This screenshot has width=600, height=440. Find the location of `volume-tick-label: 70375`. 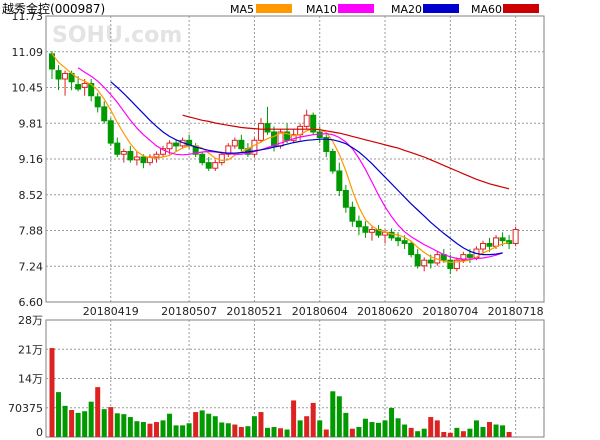

volume-tick-label: 70375 is located at coordinates (25, 408).